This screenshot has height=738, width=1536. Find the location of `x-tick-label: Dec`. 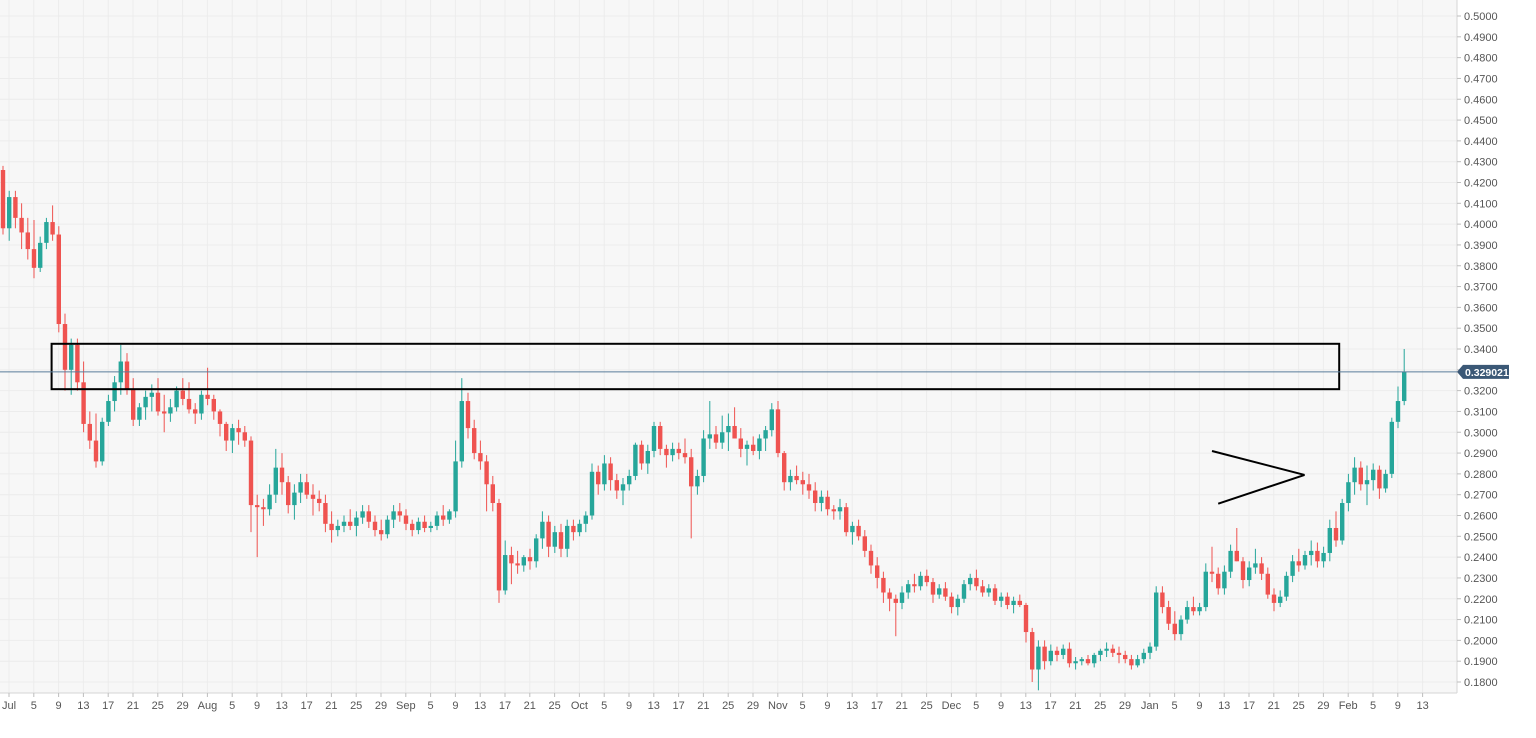

x-tick-label: Dec is located at coordinates (952, 706).